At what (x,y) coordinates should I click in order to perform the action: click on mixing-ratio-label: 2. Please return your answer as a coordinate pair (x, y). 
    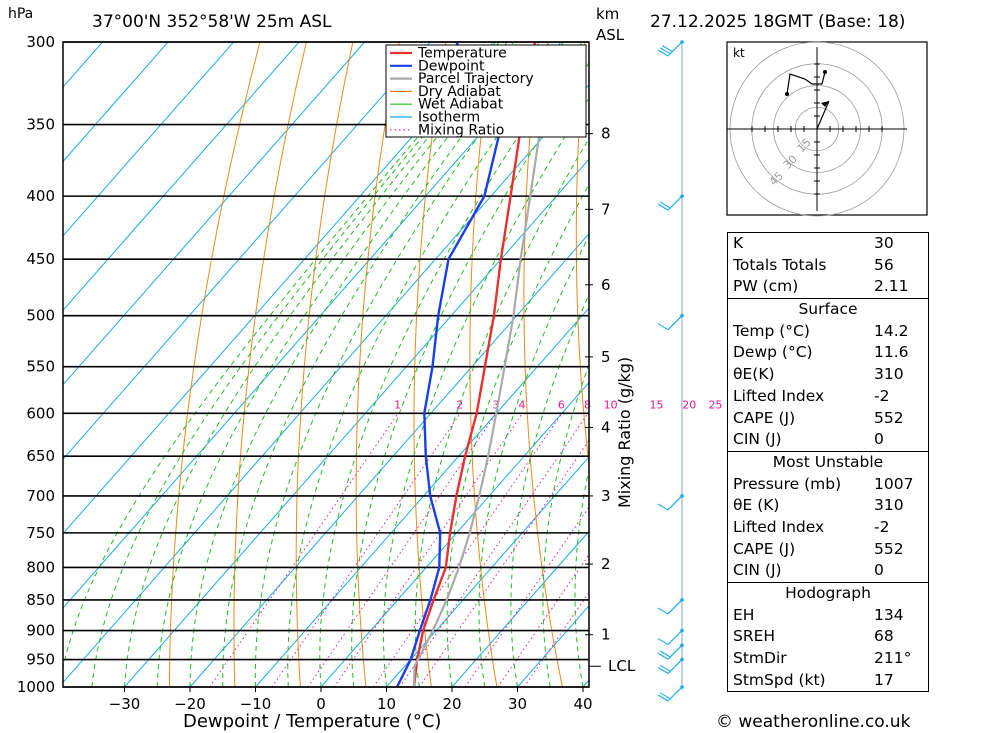
    Looking at the image, I should click on (459, 404).